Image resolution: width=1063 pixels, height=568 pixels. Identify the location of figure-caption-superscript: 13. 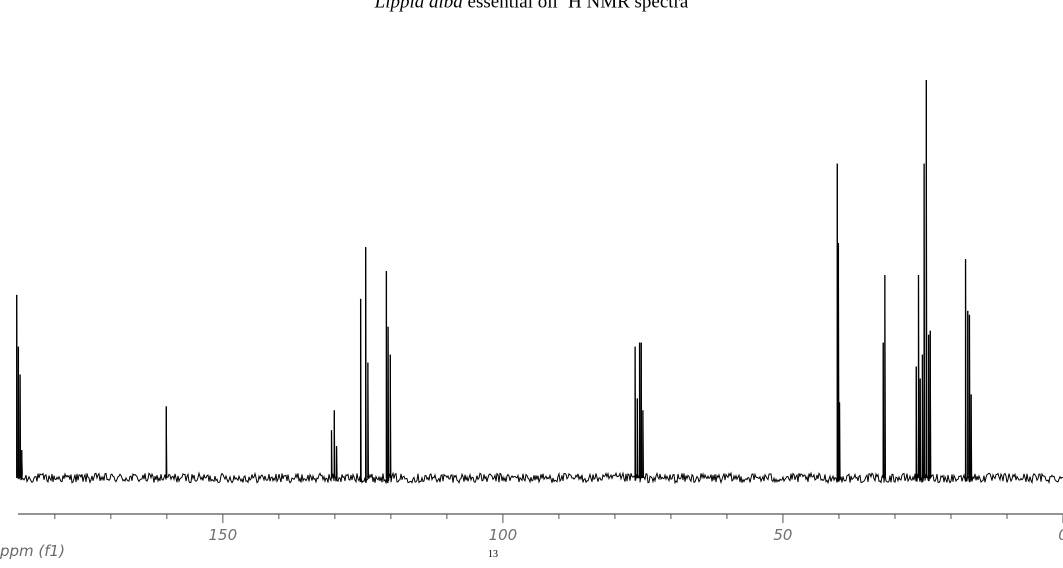
(493, 554).